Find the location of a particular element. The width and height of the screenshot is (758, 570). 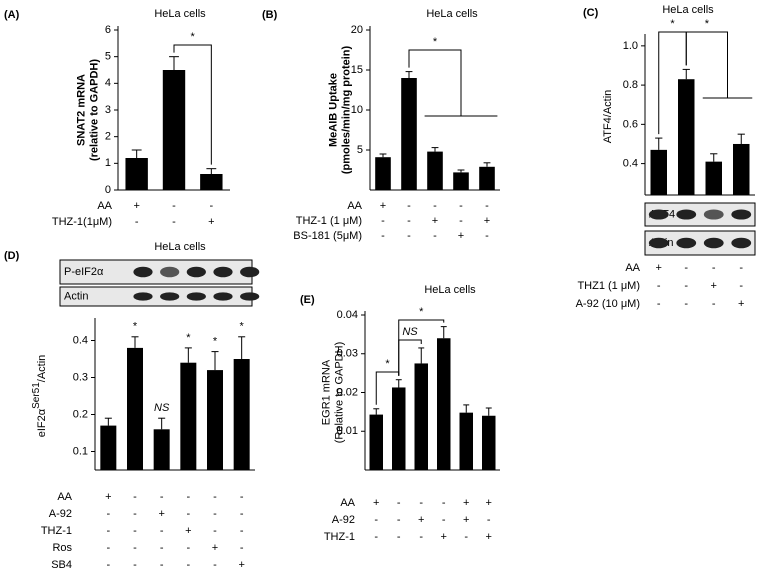

y-tick-label: 0.01 is located at coordinates (347, 431).